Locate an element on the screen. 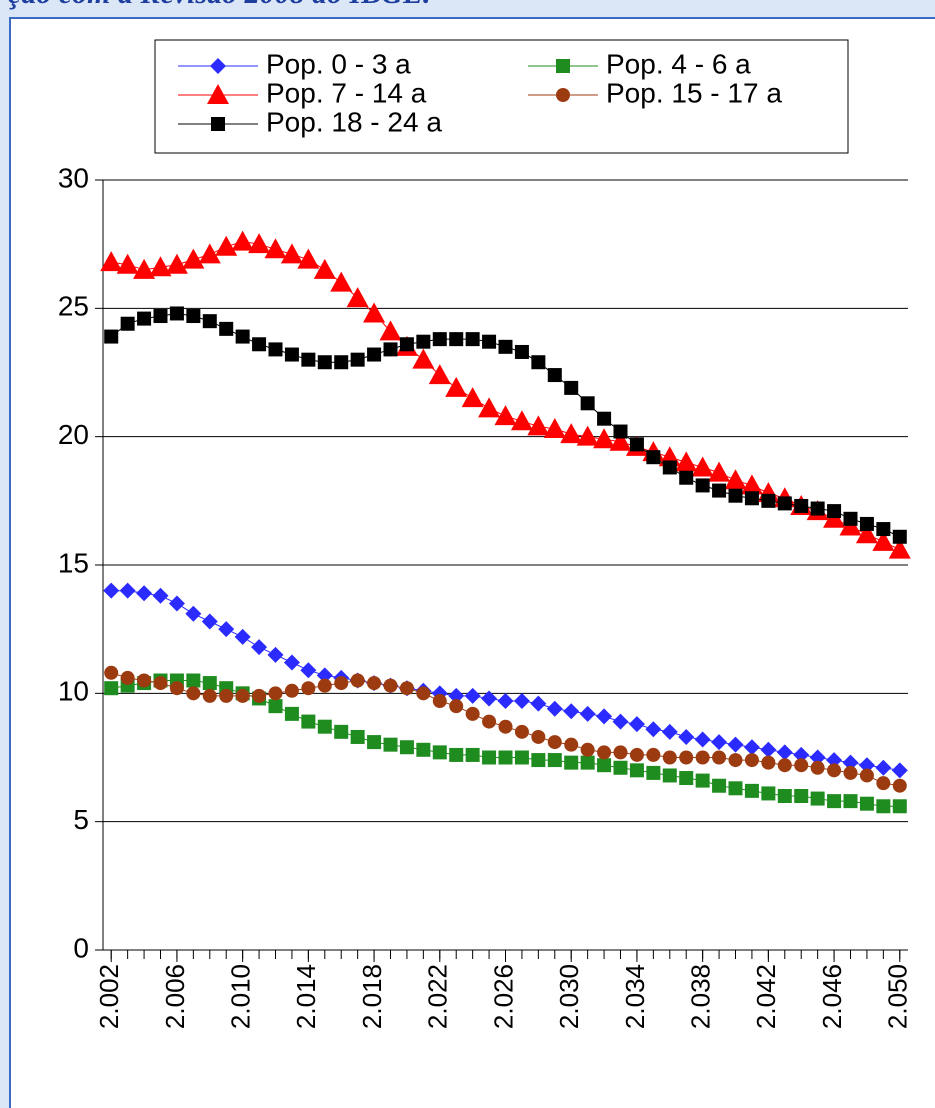  x-tick-label: 2.038 is located at coordinates (701, 996).